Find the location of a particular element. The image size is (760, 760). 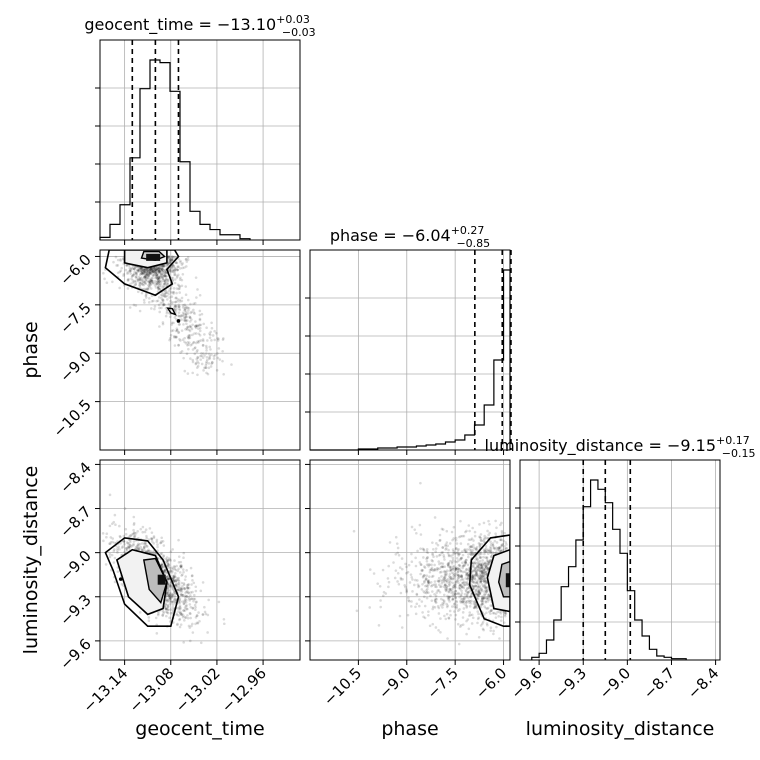

contour-outer is located at coordinates (142, 273).